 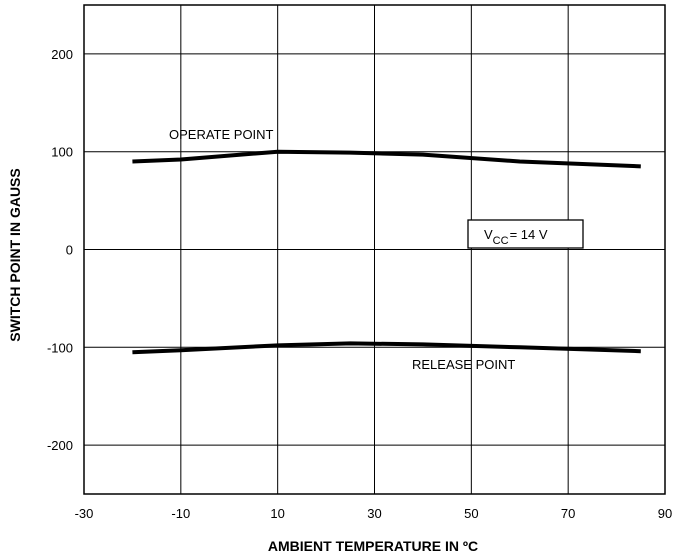 I want to click on x-axis-title: AMBIENT TEMPERATURE IN ºC, so click(x=373, y=546).